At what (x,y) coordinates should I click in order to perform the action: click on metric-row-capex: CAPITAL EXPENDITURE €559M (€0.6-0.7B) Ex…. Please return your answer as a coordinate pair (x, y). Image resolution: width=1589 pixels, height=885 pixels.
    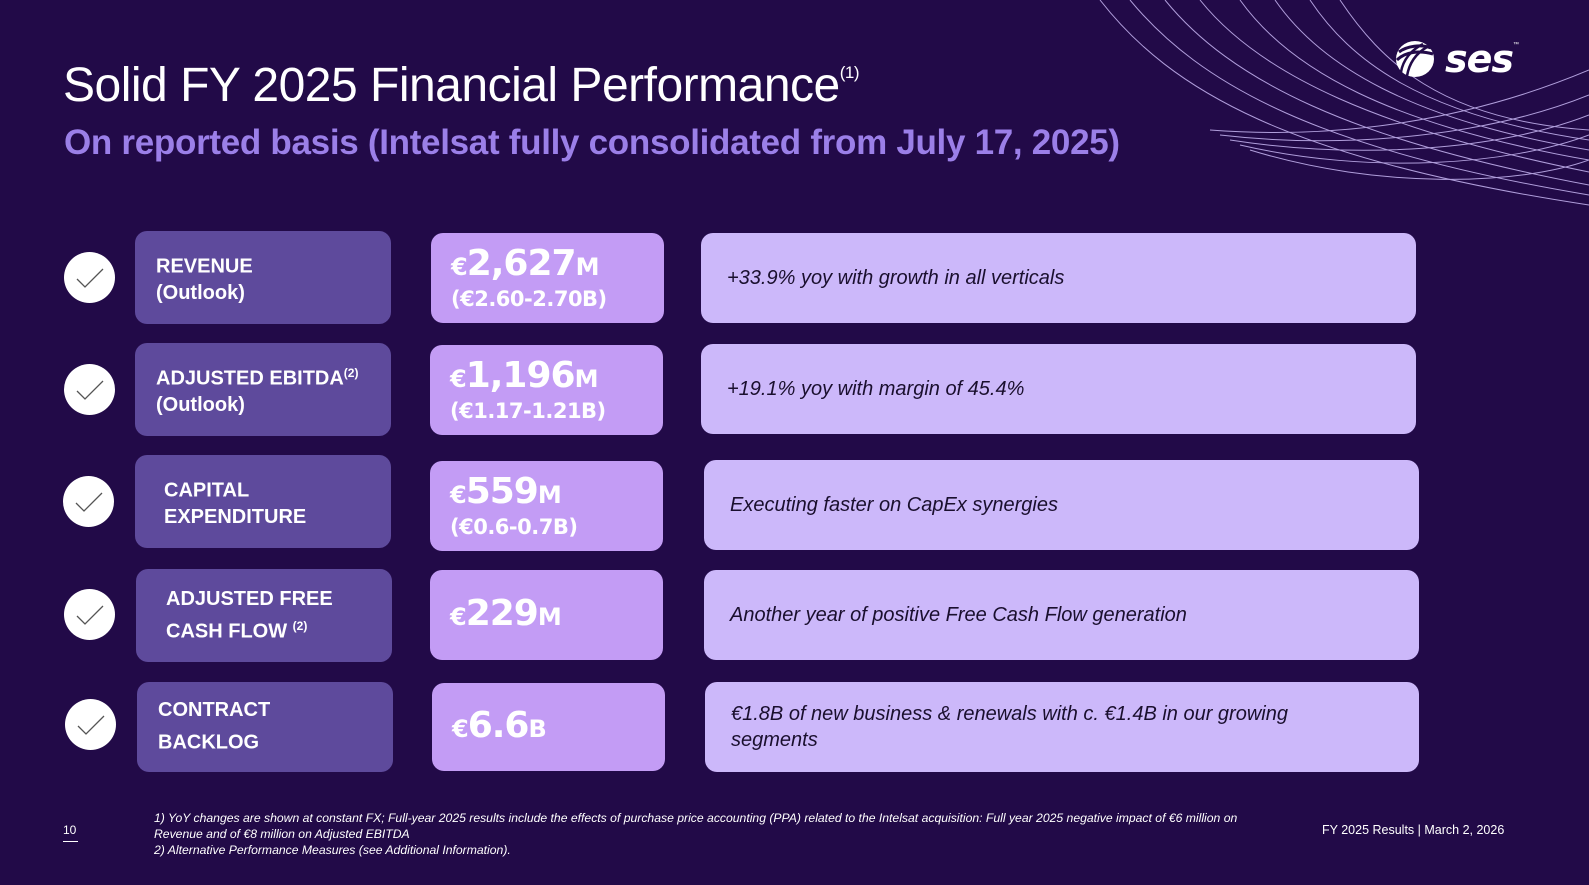
    Looking at the image, I should click on (794, 503).